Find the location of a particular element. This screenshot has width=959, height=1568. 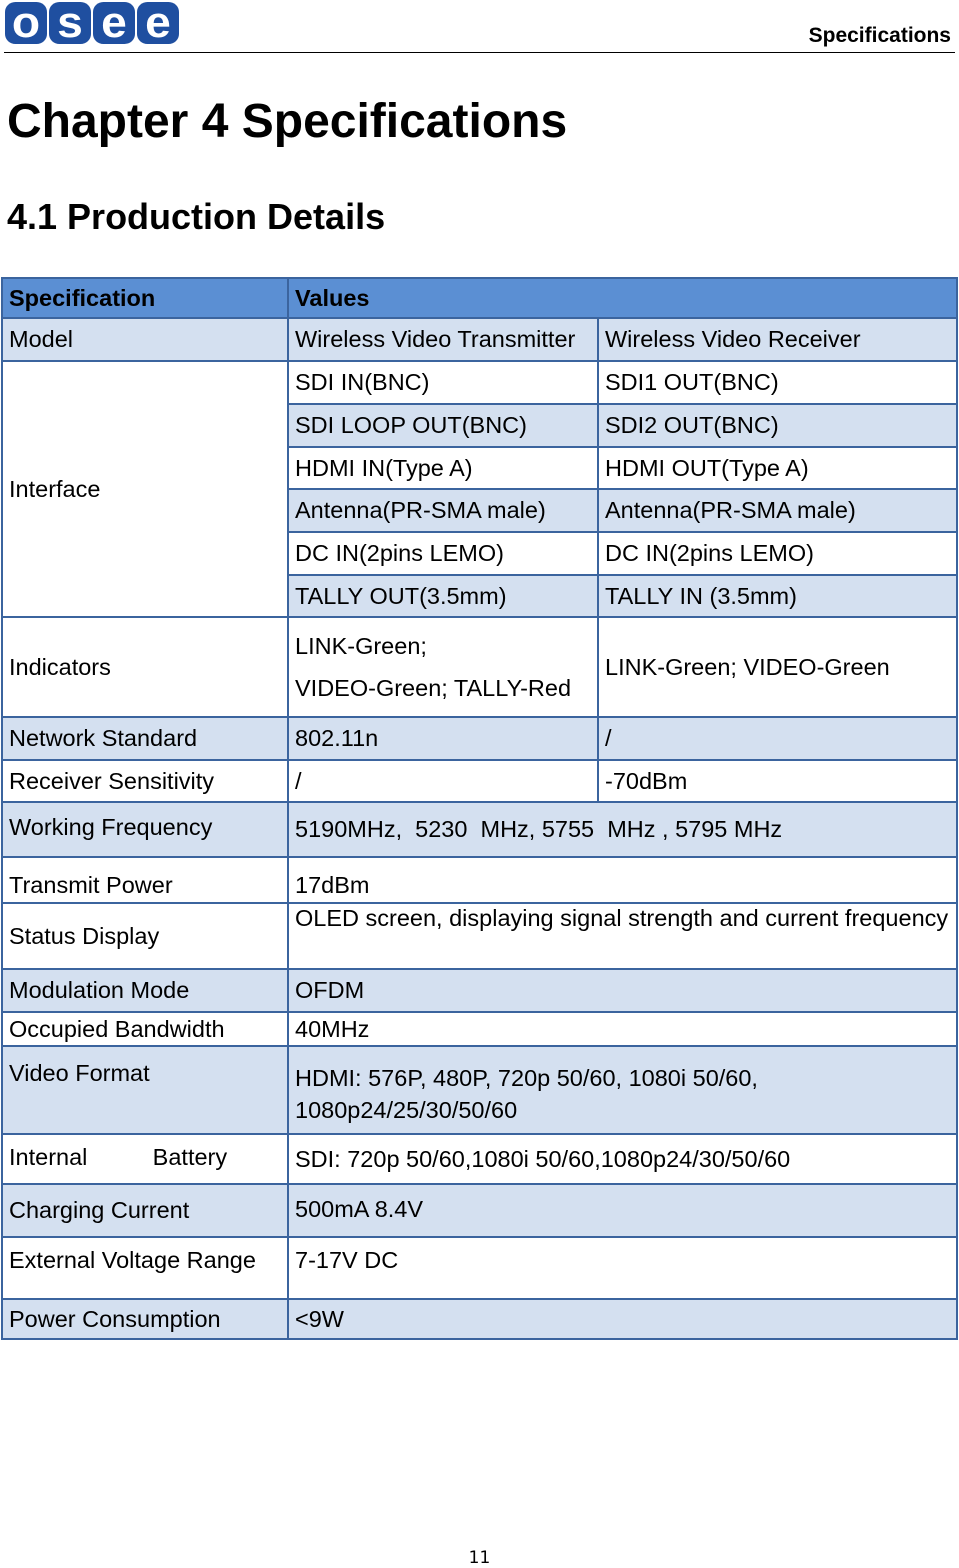

cell: HDMI IN(Type A) is located at coordinates (443, 468).